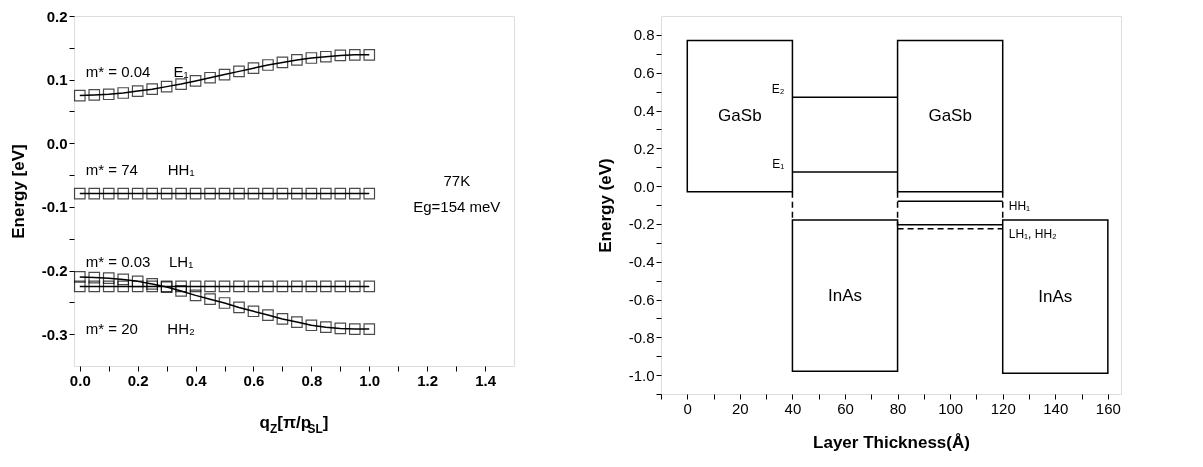 The width and height of the screenshot is (1203, 467). What do you see at coordinates (118, 262) in the screenshot?
I see `annotation: m* = 0.03` at bounding box center [118, 262].